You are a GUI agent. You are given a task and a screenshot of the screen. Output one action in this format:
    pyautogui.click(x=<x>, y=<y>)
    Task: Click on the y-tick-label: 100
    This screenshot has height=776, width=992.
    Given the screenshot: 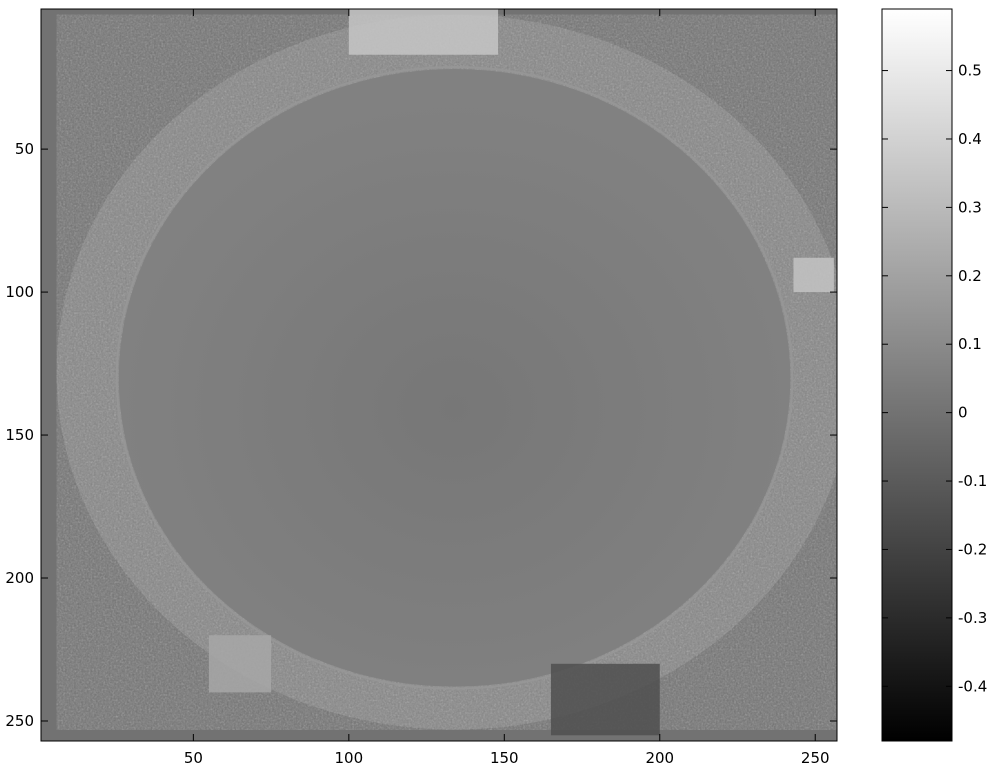 What is the action you would take?
    pyautogui.click(x=19, y=292)
    